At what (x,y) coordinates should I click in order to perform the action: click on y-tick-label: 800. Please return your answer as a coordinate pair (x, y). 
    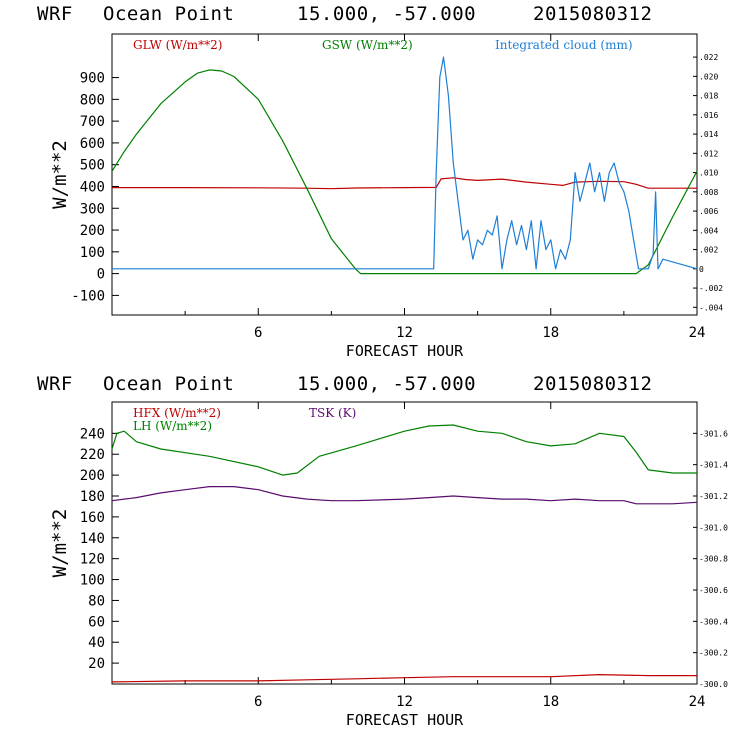
    Looking at the image, I should click on (92, 100).